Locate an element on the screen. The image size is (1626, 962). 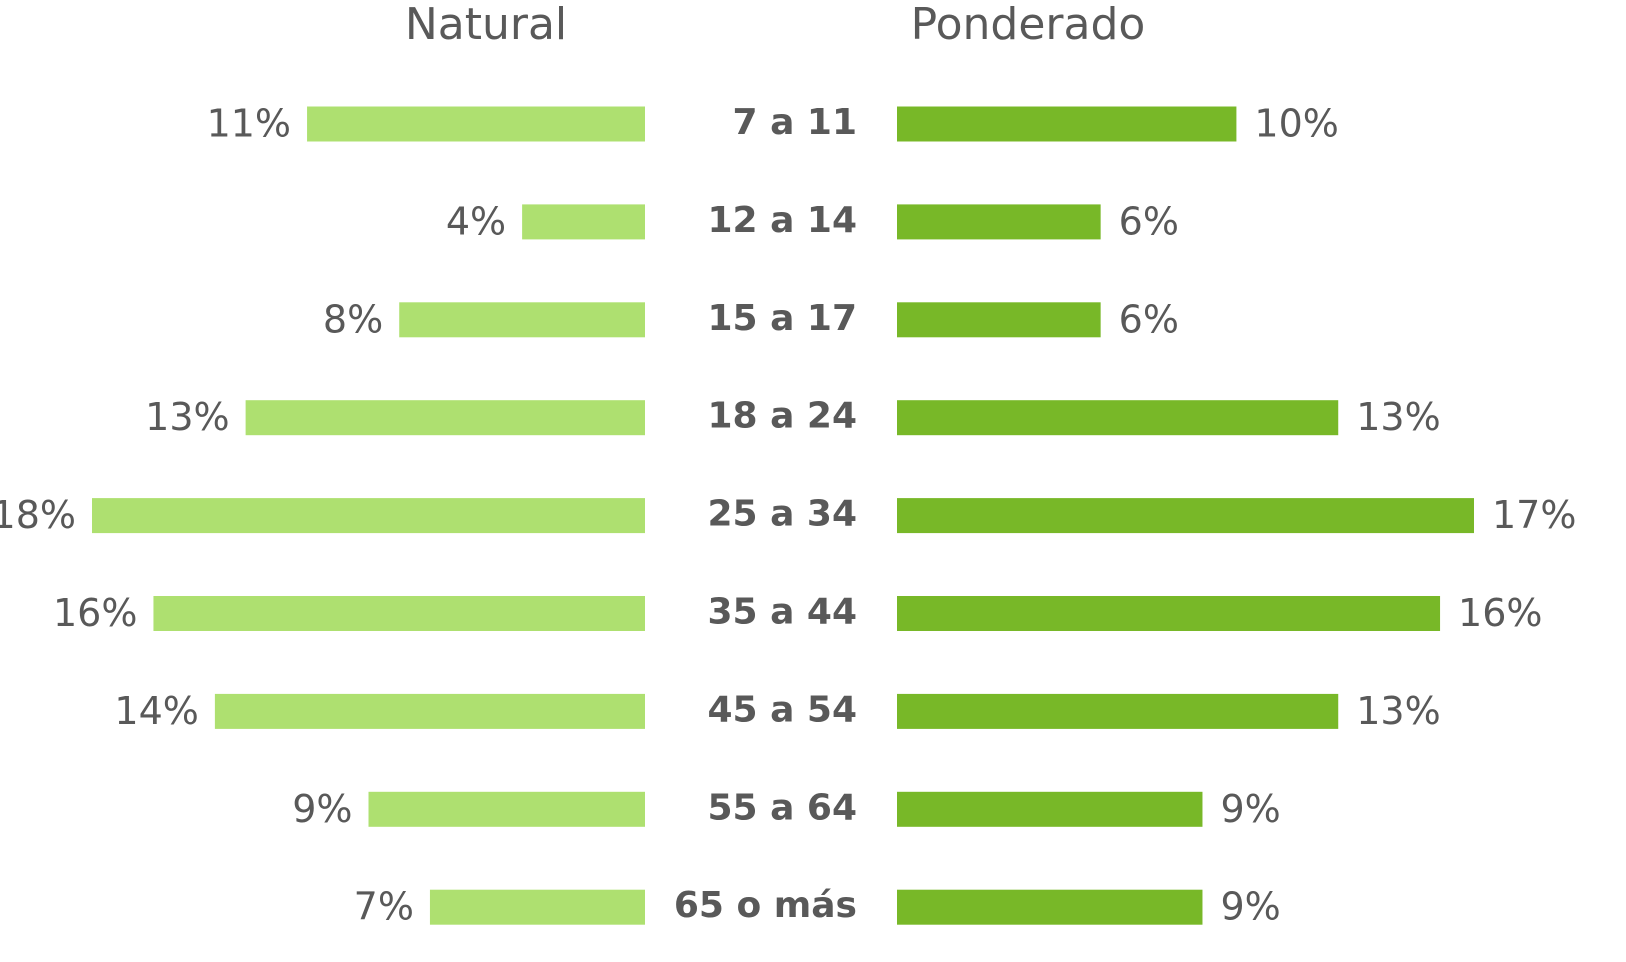
value-label: 4% is located at coordinates (476, 221).